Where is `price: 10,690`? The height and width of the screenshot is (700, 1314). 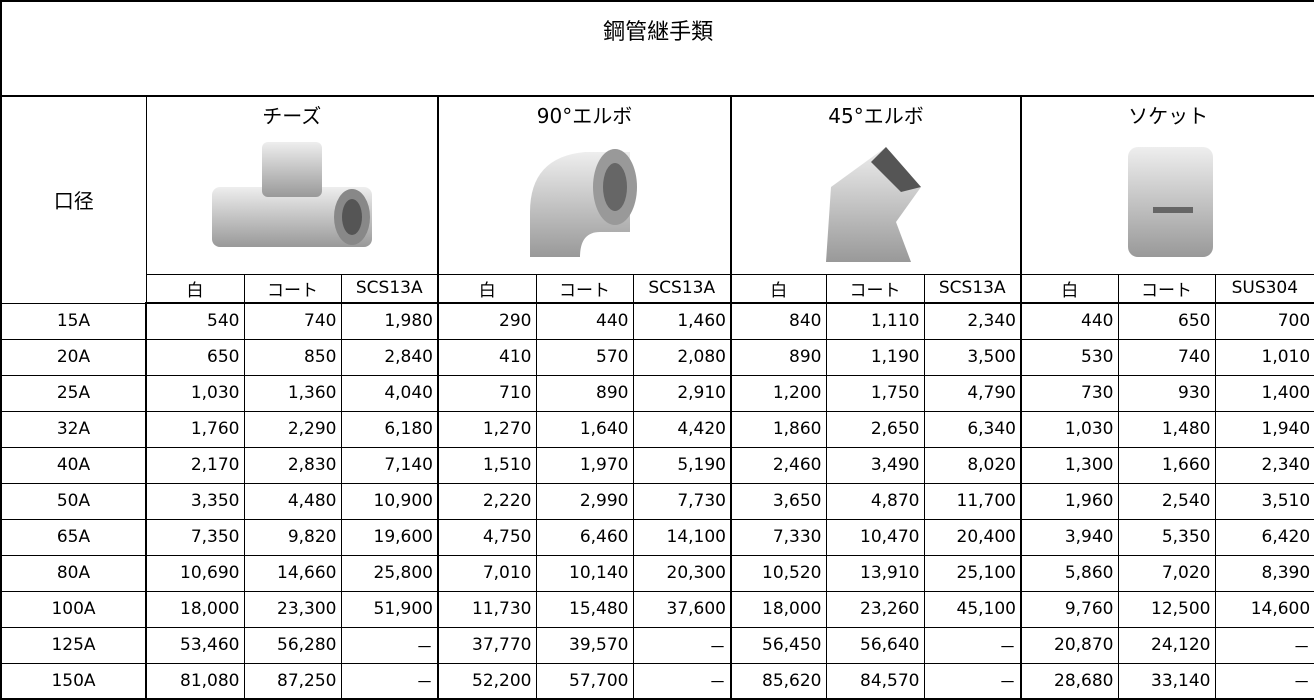
price: 10,690 is located at coordinates (195, 573).